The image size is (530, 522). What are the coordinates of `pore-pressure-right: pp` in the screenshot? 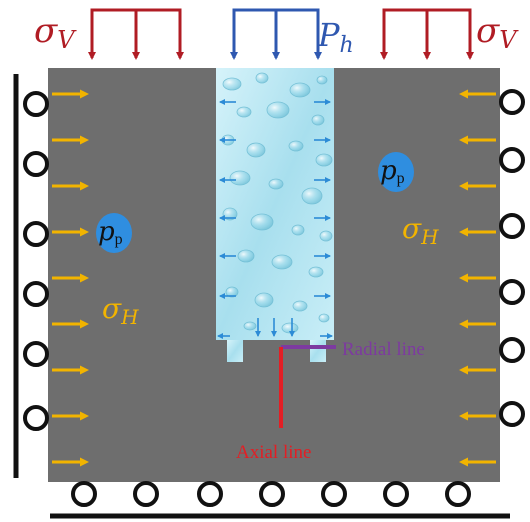 It's located at (396, 172).